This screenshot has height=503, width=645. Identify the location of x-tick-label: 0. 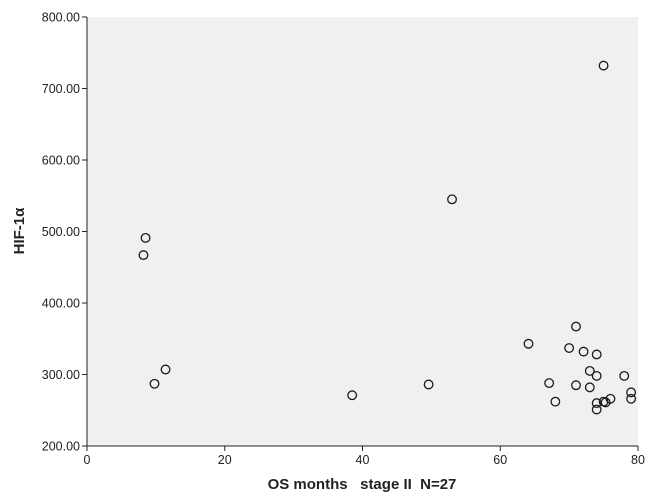
(87, 460).